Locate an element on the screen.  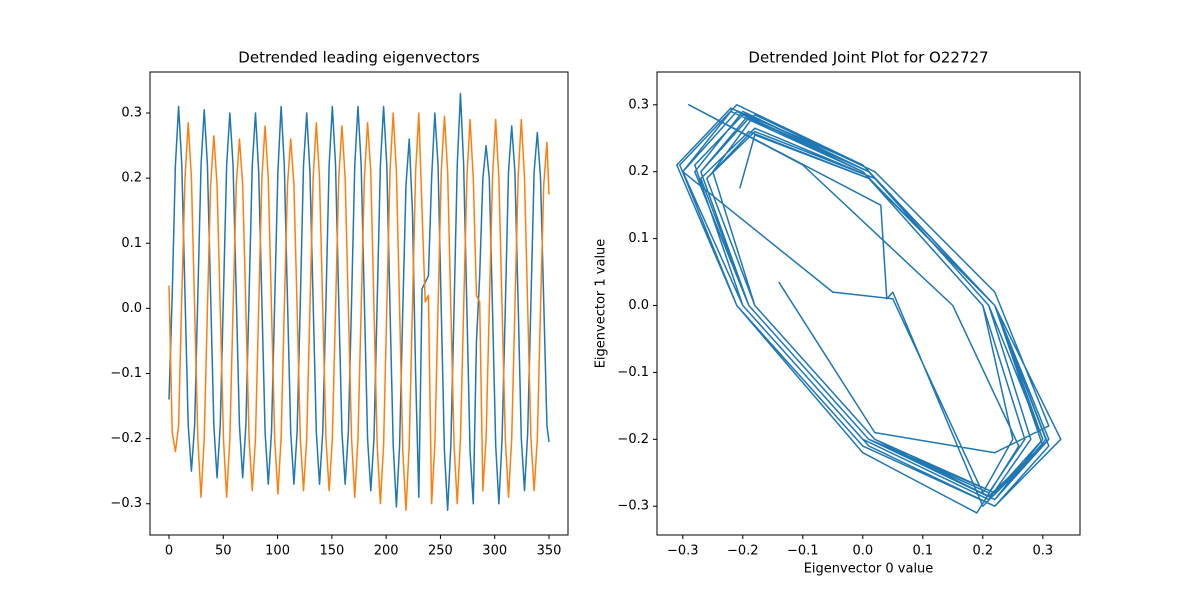
x-tick-label: 350 is located at coordinates (549, 551).